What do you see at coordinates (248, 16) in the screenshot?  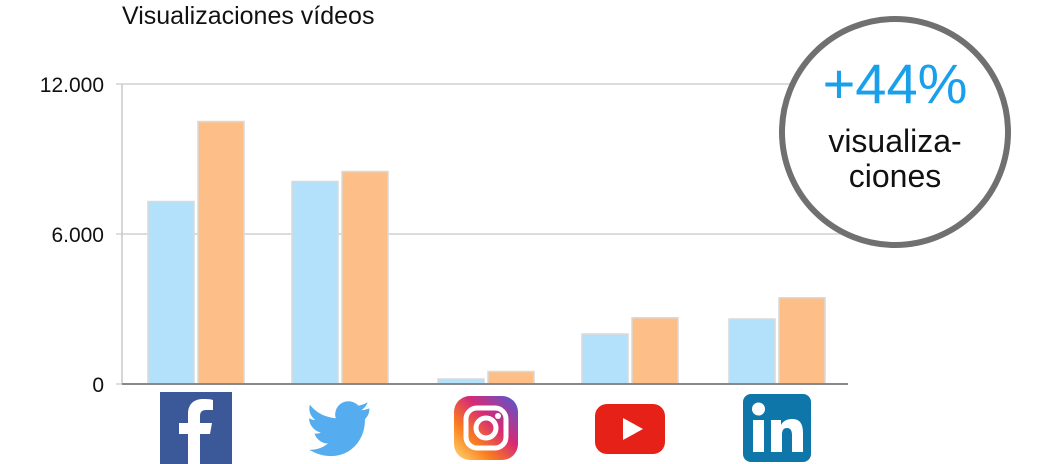 I see `chart-title: Visualizaciones vídeos` at bounding box center [248, 16].